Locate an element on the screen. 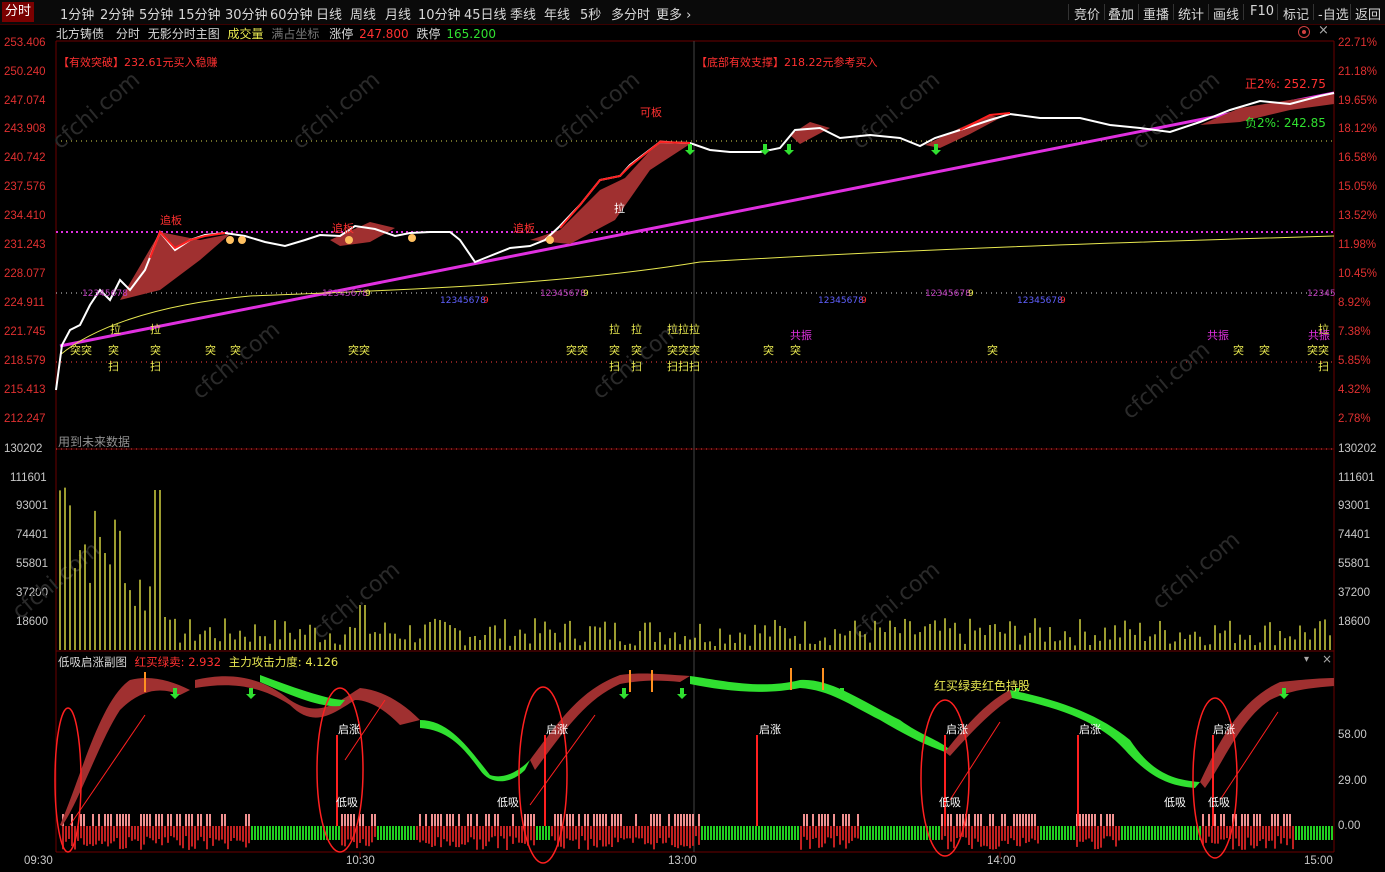  tab-monthly: 月线 is located at coordinates (398, 15).